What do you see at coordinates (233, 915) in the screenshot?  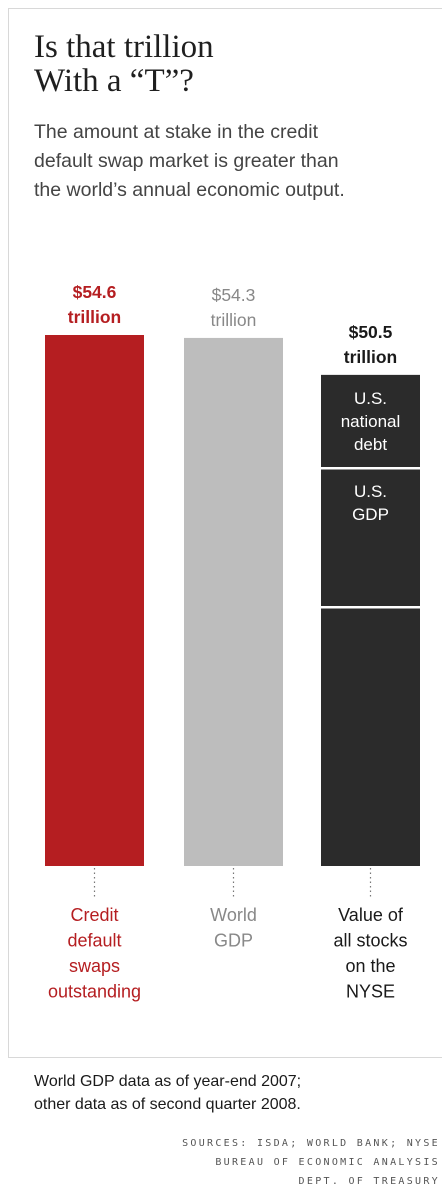 I see `category-label: World` at bounding box center [233, 915].